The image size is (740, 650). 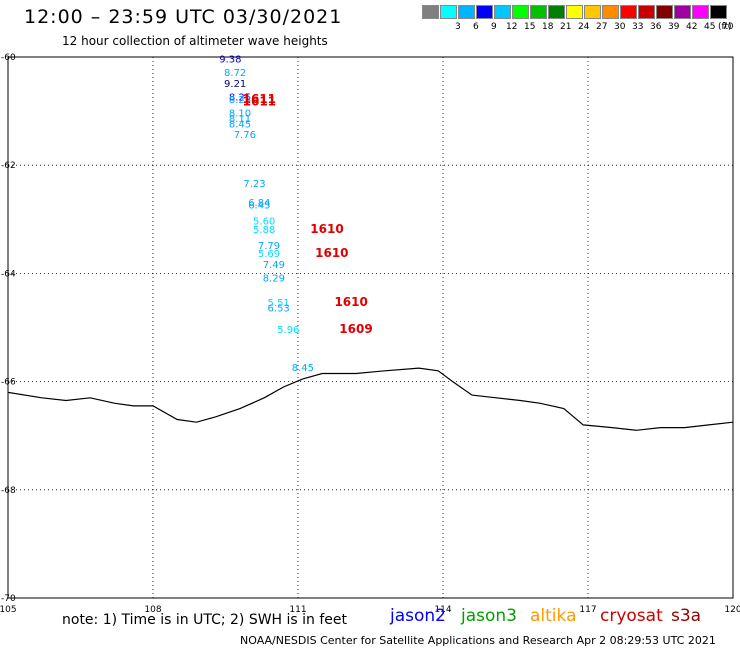 I want to click on legend-label: 3, so click(x=458, y=27).